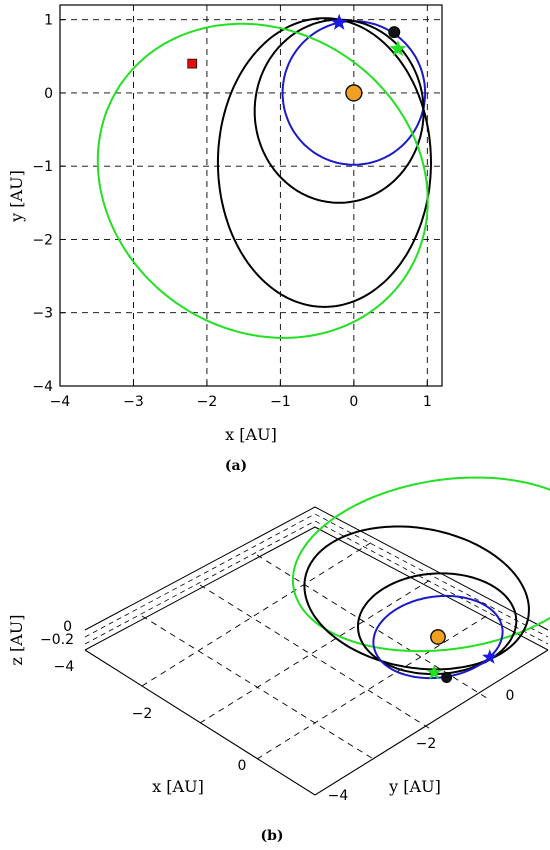 The height and width of the screenshot is (850, 550). I want to click on panel-b-x-axis-label: x [AU], so click(178, 786).